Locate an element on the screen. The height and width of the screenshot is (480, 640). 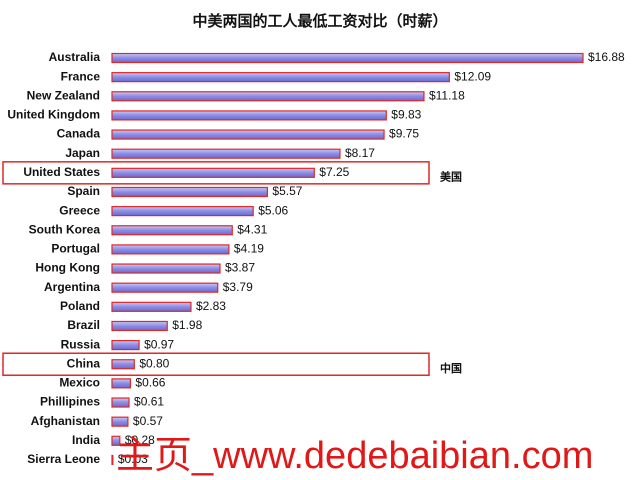
y-tick-label: France is located at coordinates (81, 76).